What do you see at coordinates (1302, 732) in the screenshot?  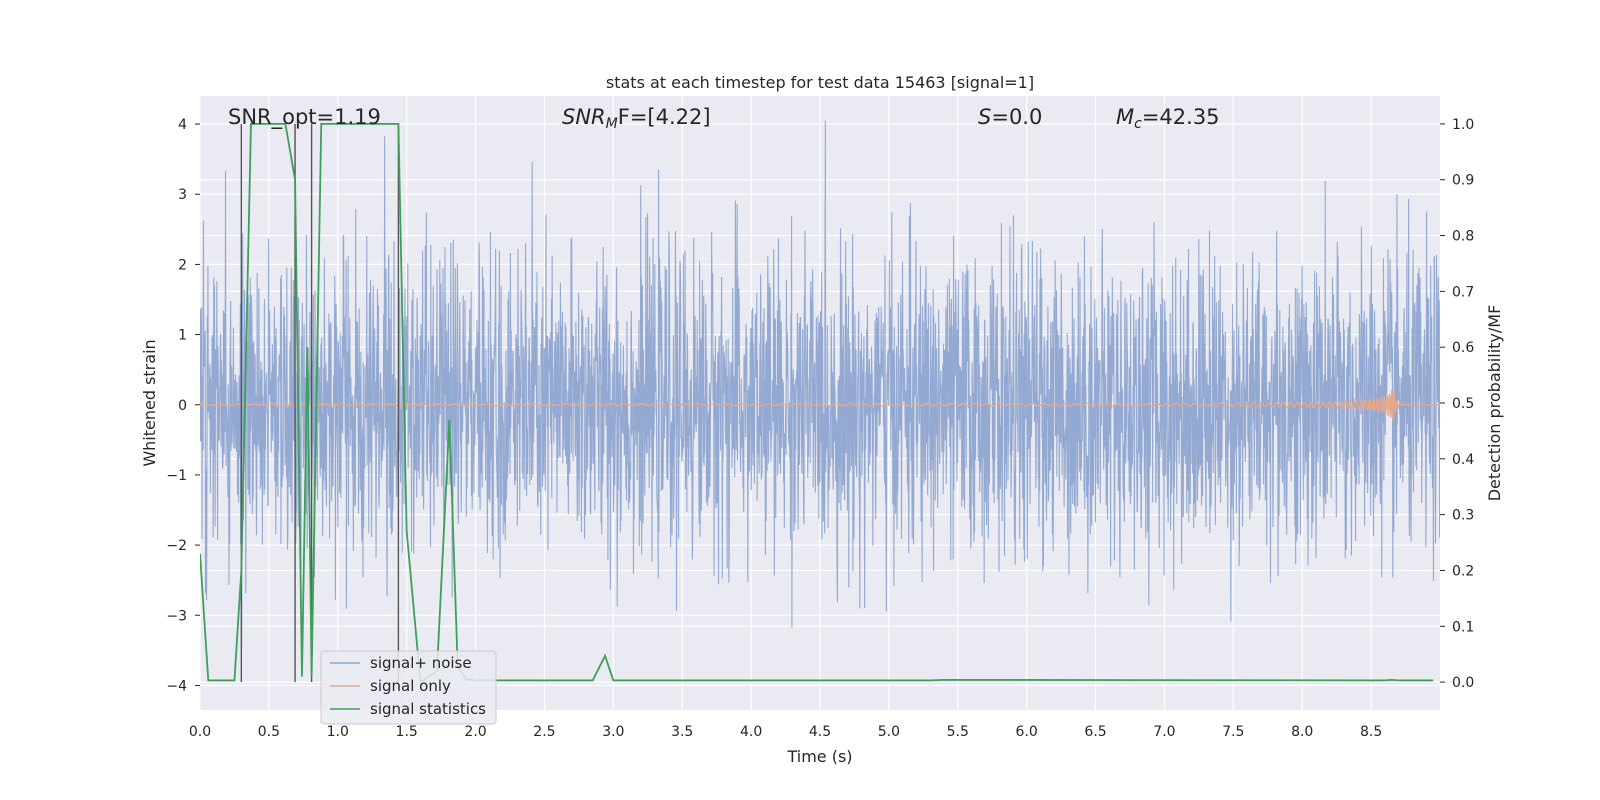 I see `x-tick-label: 8.0` at bounding box center [1302, 732].